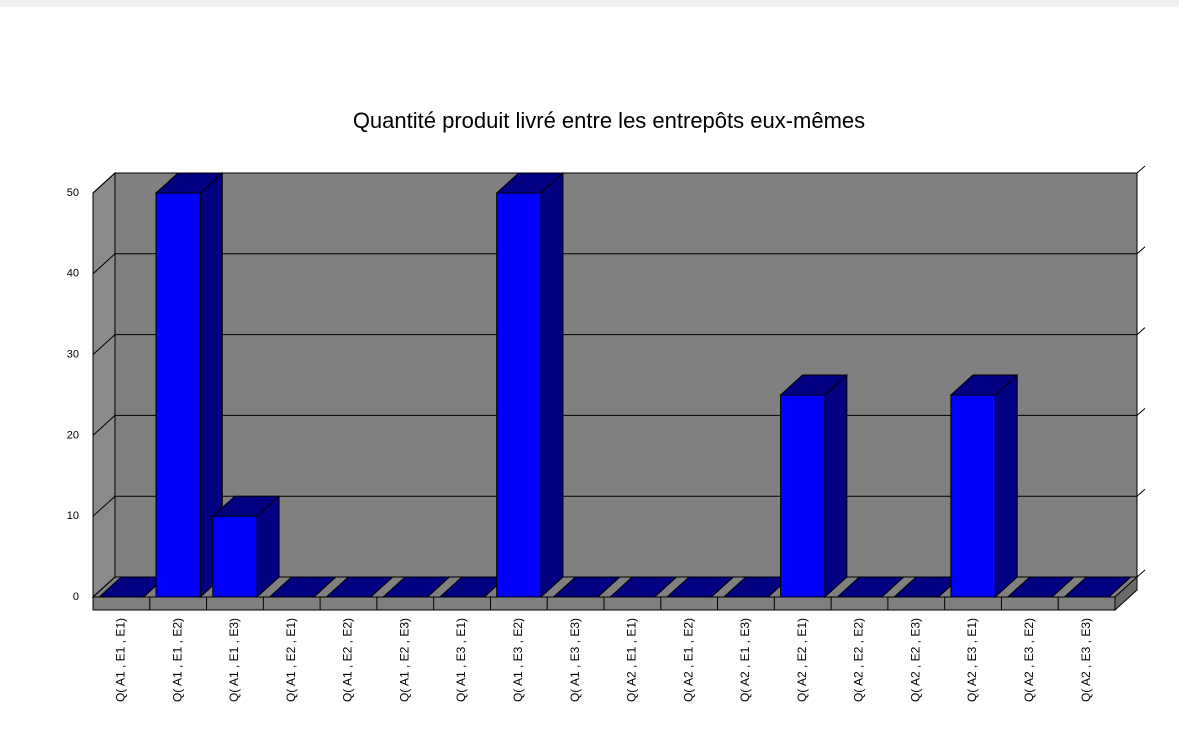 The image size is (1179, 744). What do you see at coordinates (121, 660) in the screenshot?
I see `x-tick-label: Q( A1 , E1 , E1)` at bounding box center [121, 660].